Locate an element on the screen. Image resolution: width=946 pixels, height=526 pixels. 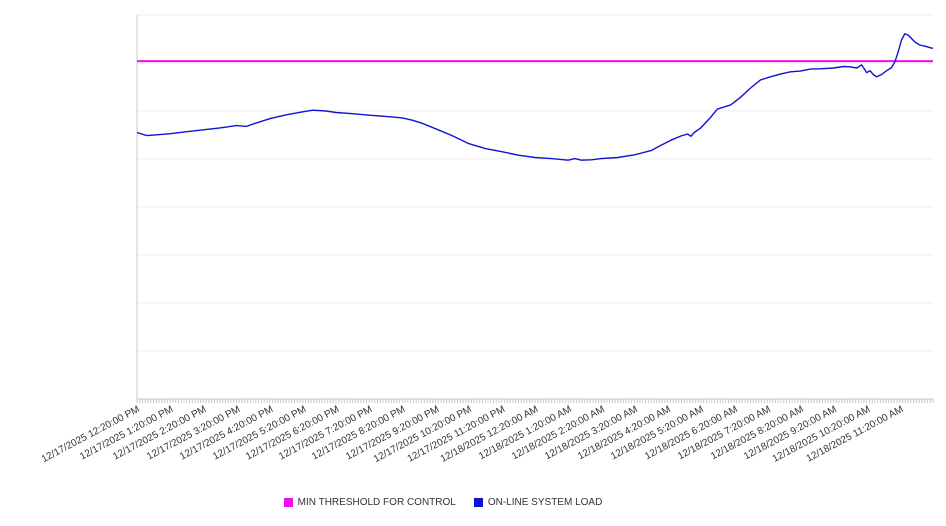
legend-item-min-threshold: MIN THRESHOLD FOR CONTROL is located at coordinates (369, 502).